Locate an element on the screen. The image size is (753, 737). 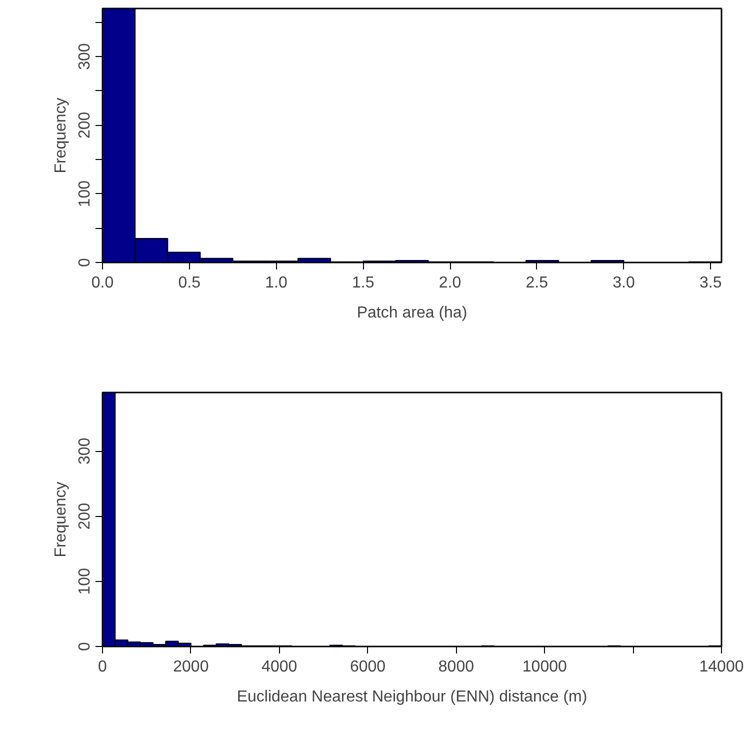
x-tick-label: 0.5 is located at coordinates (189, 283).